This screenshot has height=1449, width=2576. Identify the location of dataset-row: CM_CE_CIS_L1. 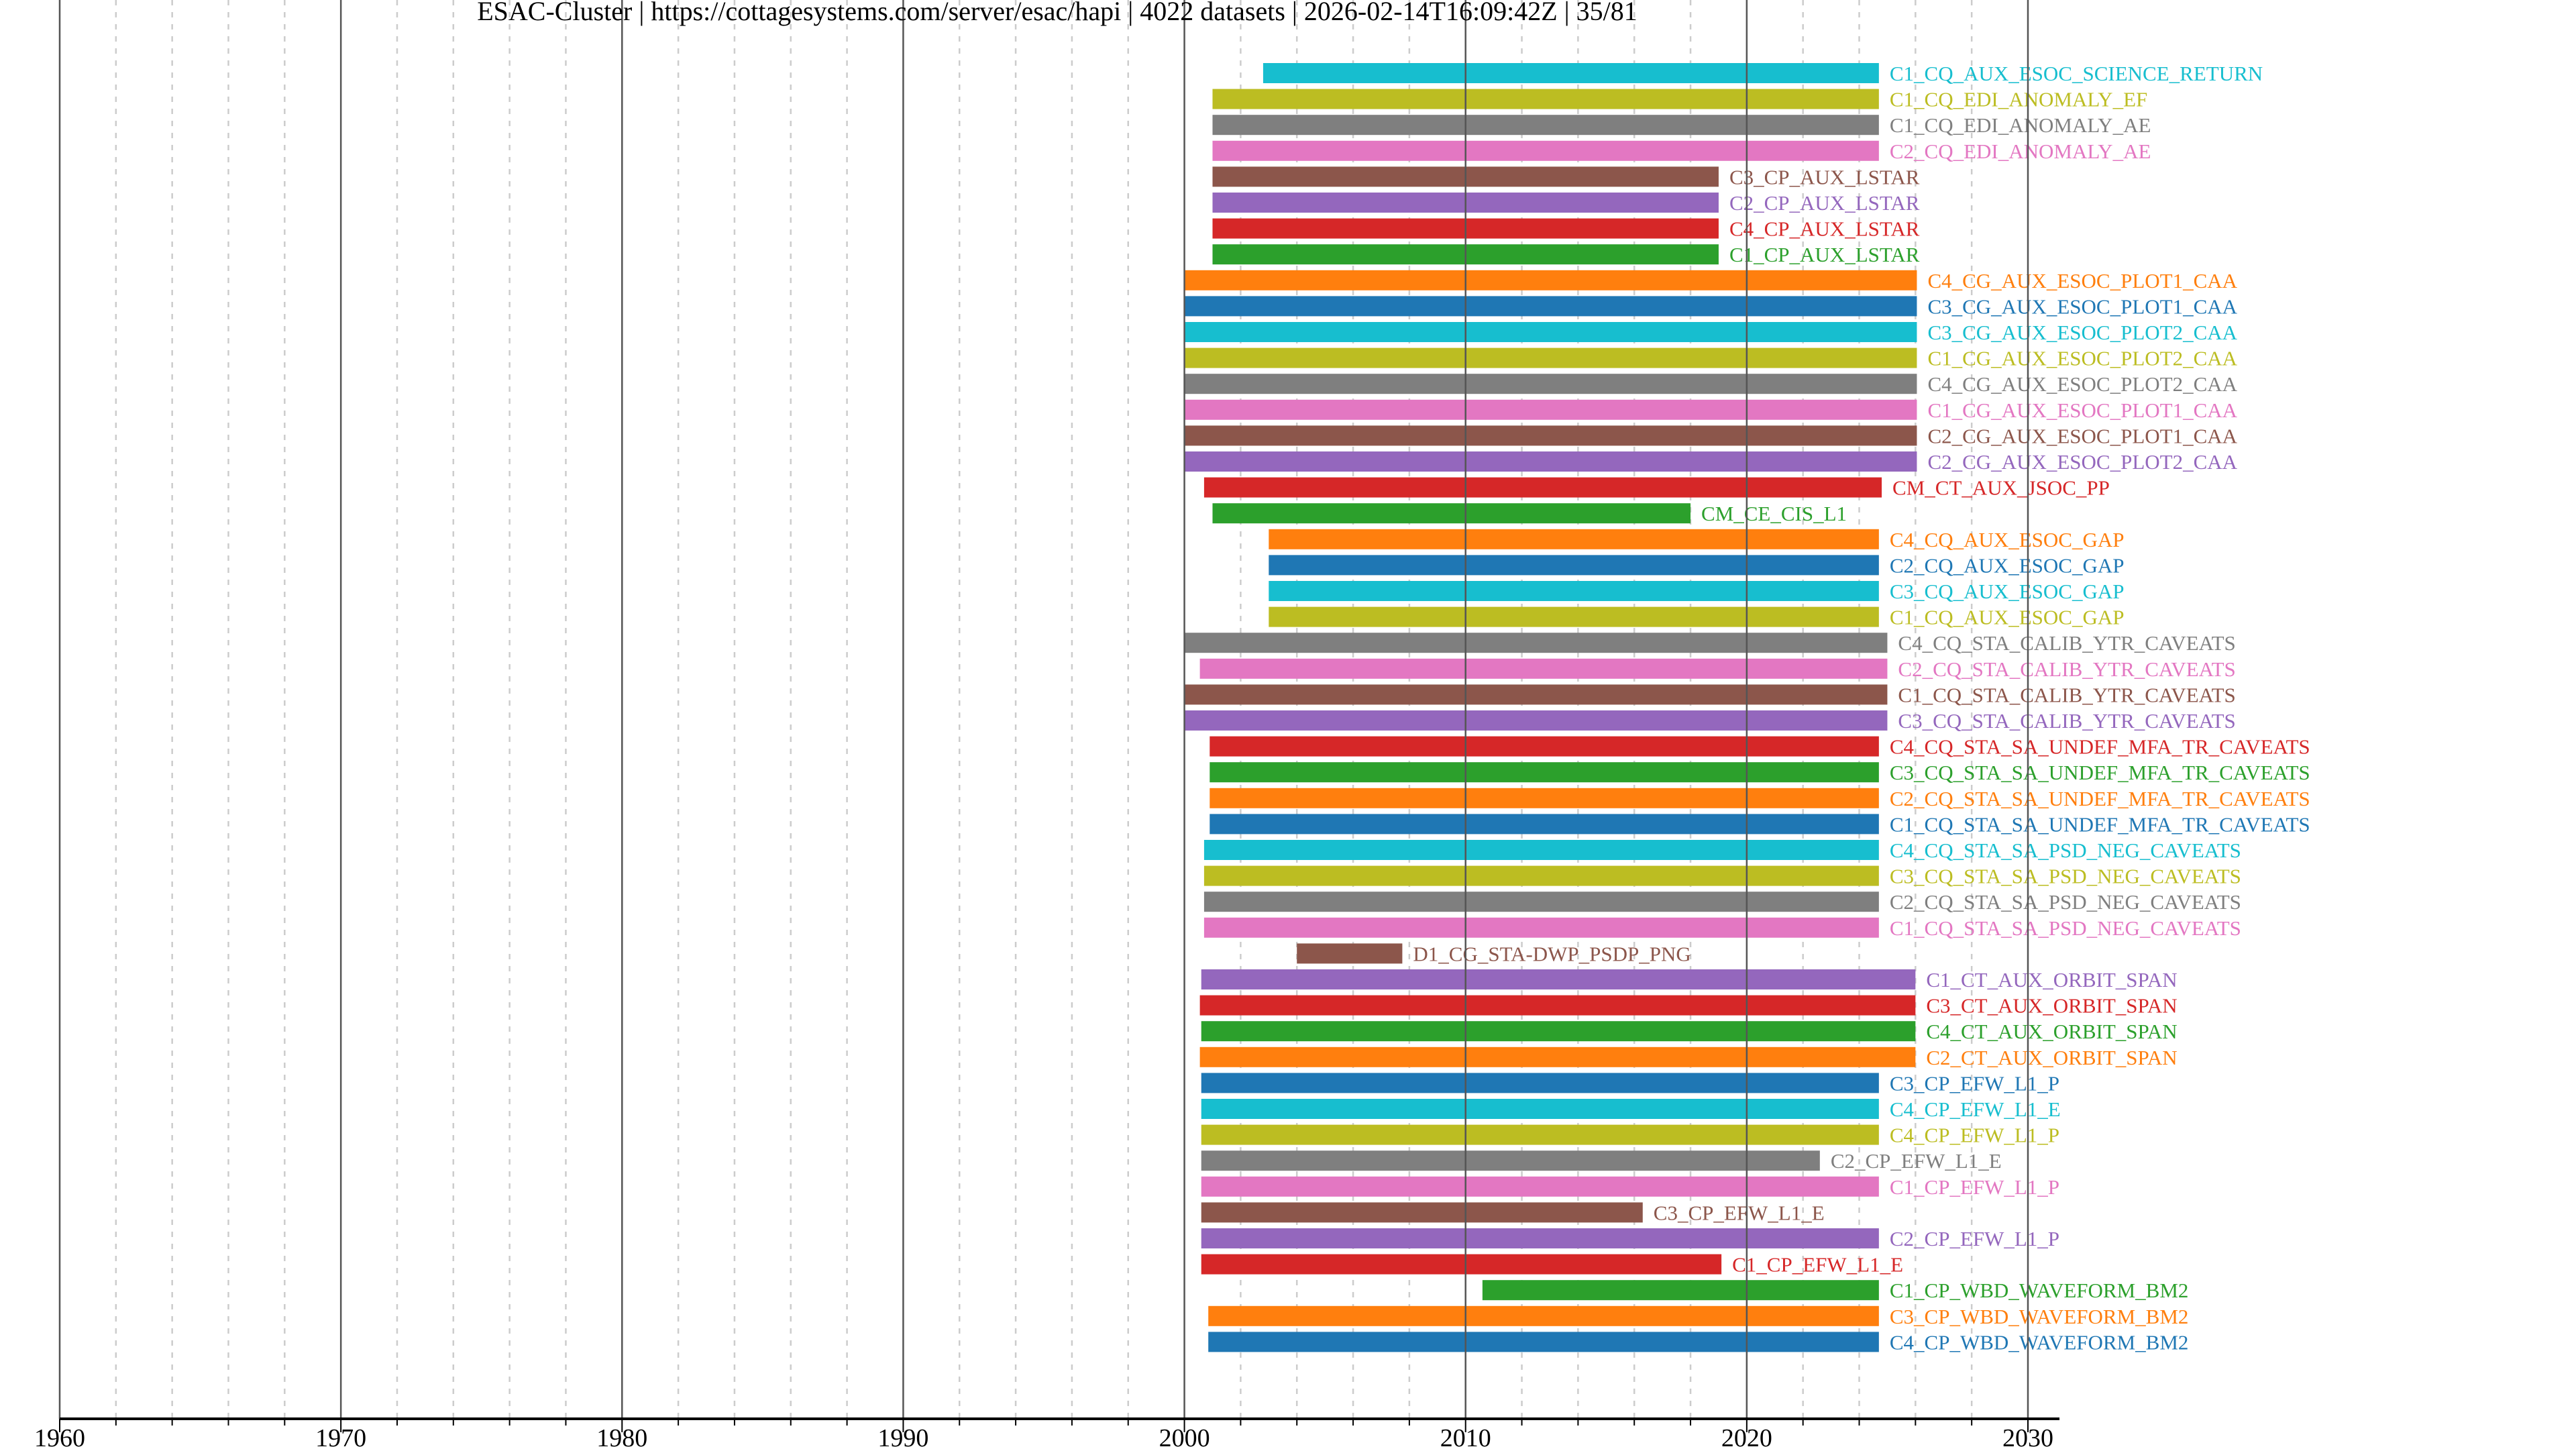
(1529, 513).